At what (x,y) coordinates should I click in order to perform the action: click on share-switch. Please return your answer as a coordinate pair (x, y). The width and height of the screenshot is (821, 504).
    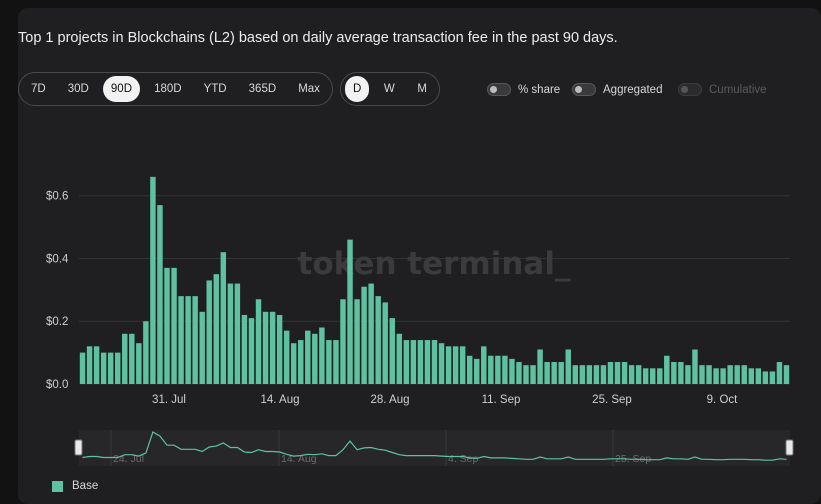
    Looking at the image, I should click on (499, 89).